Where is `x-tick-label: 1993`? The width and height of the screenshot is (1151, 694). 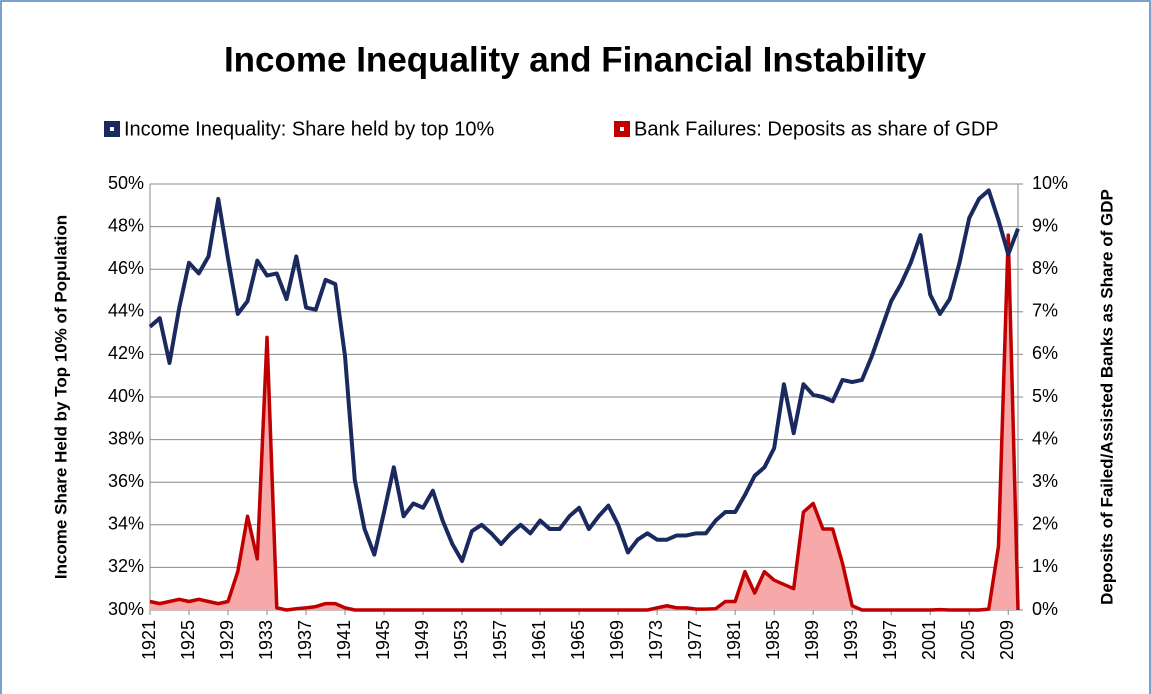
x-tick-label: 1993 is located at coordinates (851, 640).